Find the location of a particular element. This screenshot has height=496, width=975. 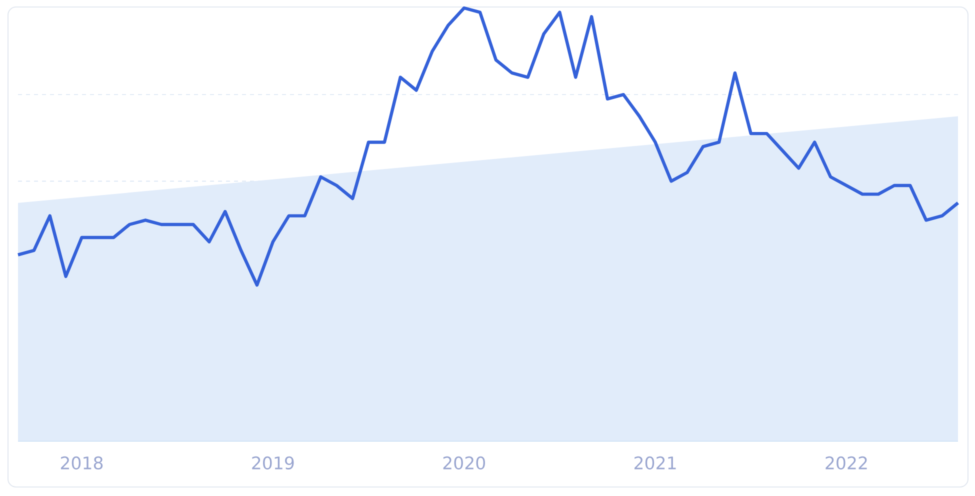

x-tick-label: 2020 is located at coordinates (464, 463).